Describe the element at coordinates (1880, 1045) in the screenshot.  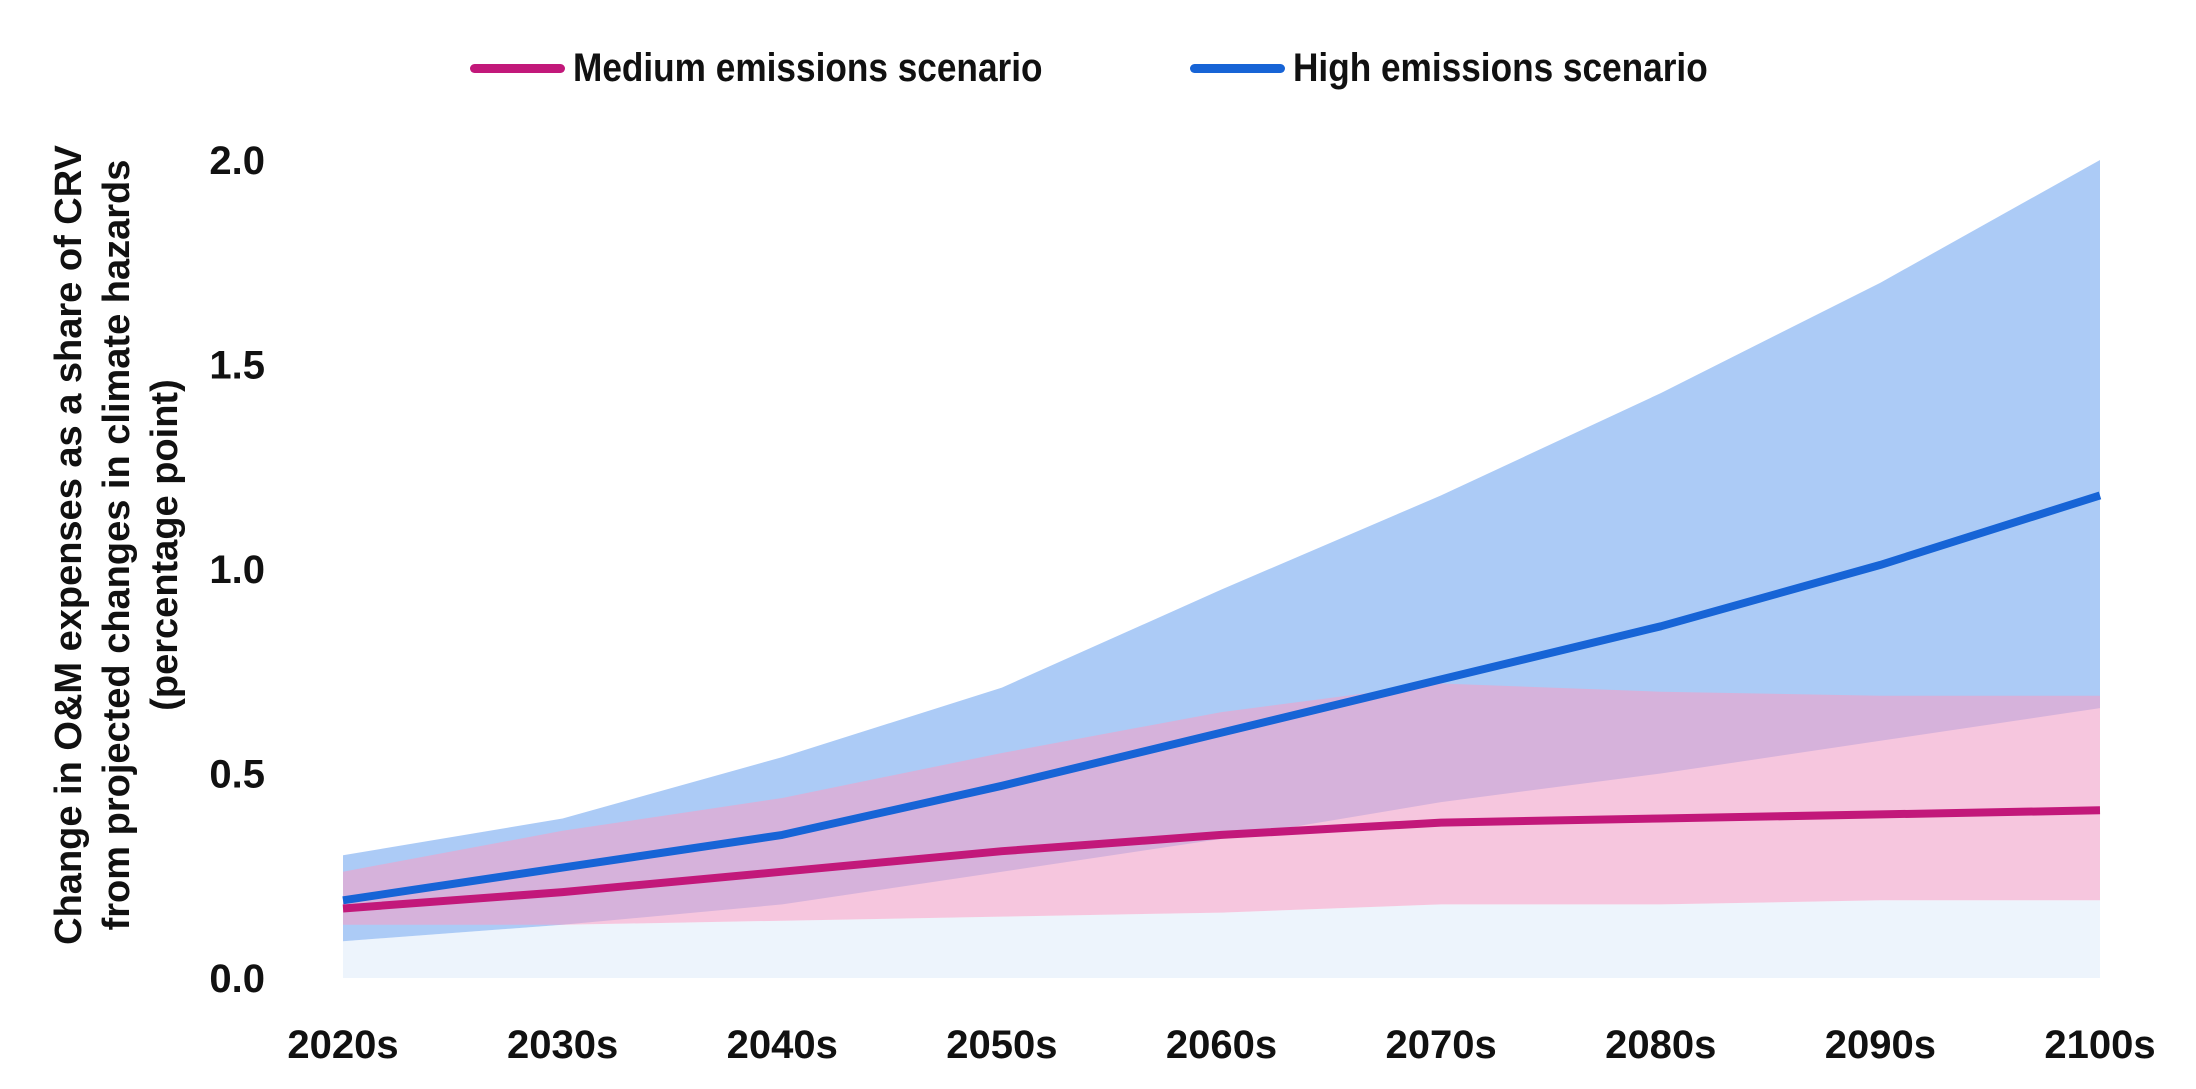
I see `x-tick-label: 2090s` at that location.